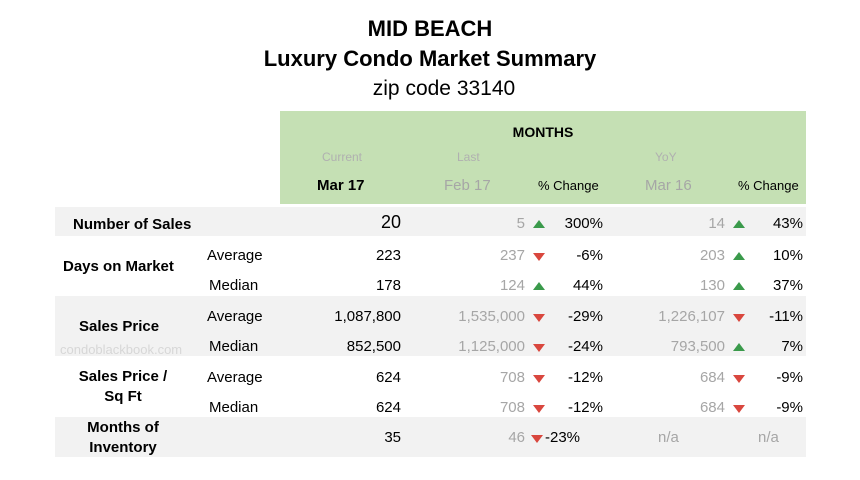  What do you see at coordinates (342, 157) in the screenshot?
I see `current-subheader: Current` at bounding box center [342, 157].